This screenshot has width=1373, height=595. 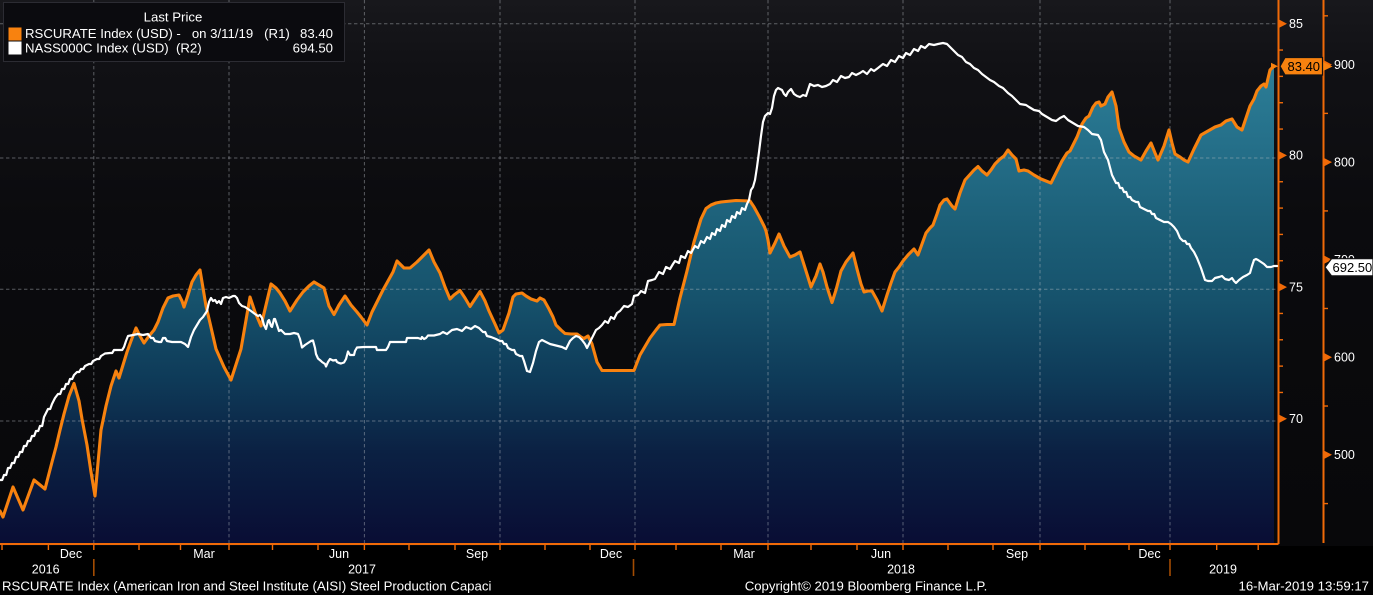 What do you see at coordinates (113, 48) in the screenshot?
I see `svg-text: NASS000C Index (USD) (R2)` at bounding box center [113, 48].